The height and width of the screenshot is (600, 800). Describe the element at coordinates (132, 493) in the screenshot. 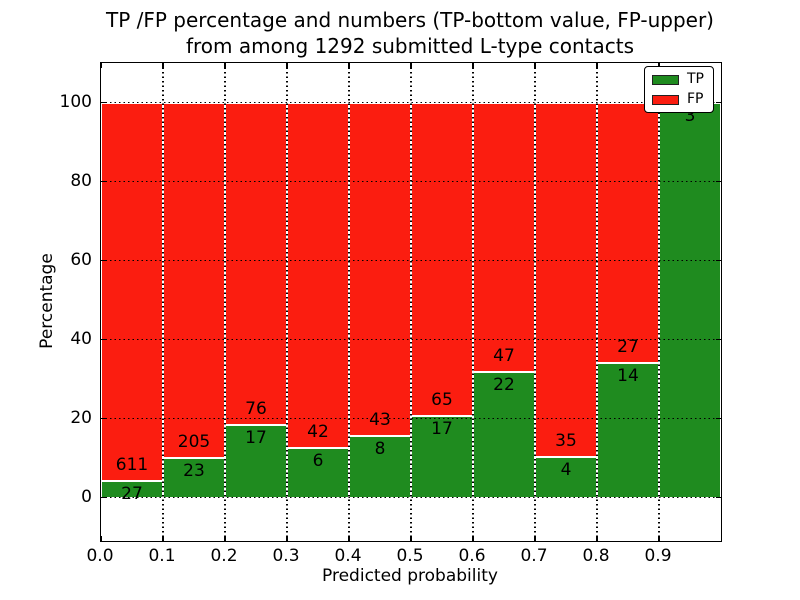

I see `tp-count-label: 27` at that location.